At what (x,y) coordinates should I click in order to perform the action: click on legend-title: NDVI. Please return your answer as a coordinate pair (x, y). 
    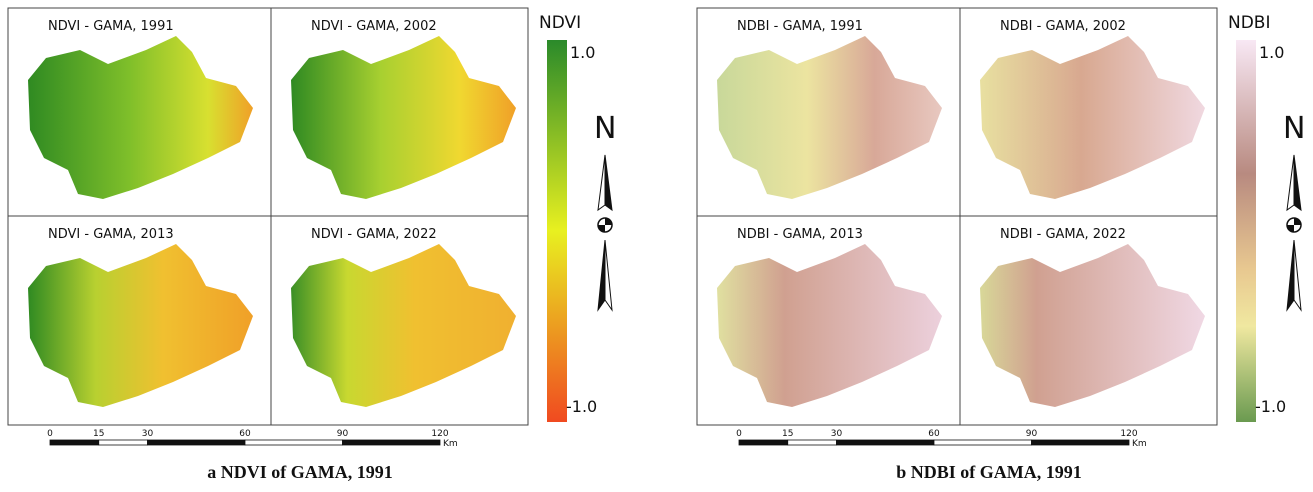
    Looking at the image, I should click on (560, 23).